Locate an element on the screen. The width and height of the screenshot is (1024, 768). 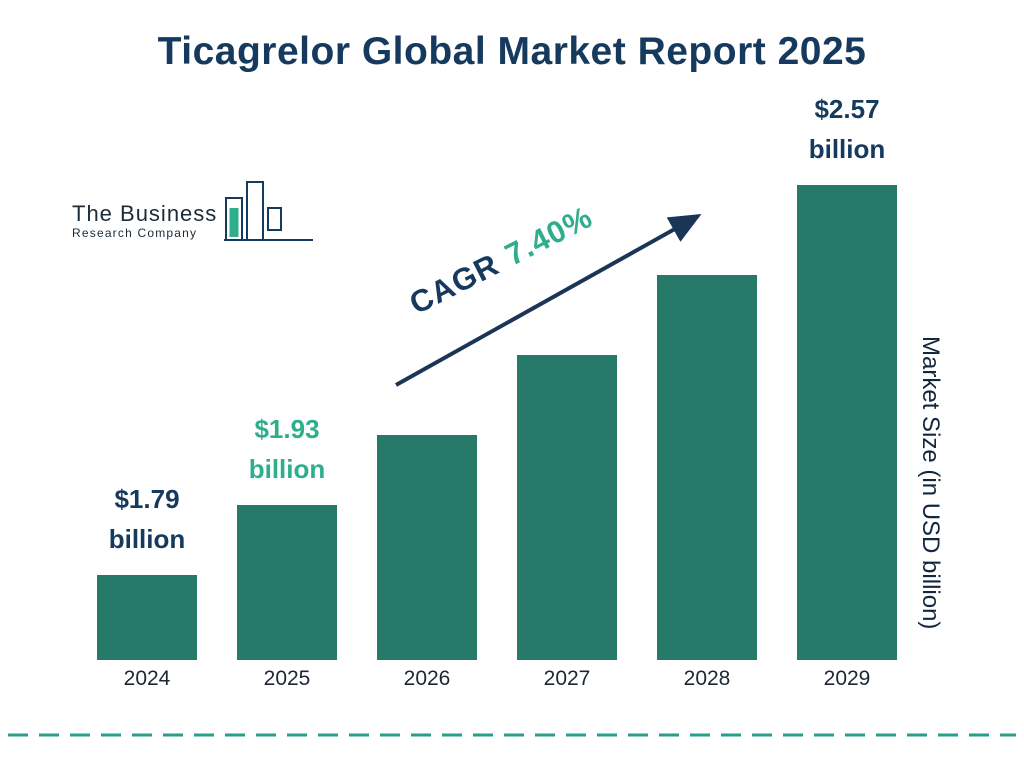
logo-text: The Business Research Company is located at coordinates (144, 223).